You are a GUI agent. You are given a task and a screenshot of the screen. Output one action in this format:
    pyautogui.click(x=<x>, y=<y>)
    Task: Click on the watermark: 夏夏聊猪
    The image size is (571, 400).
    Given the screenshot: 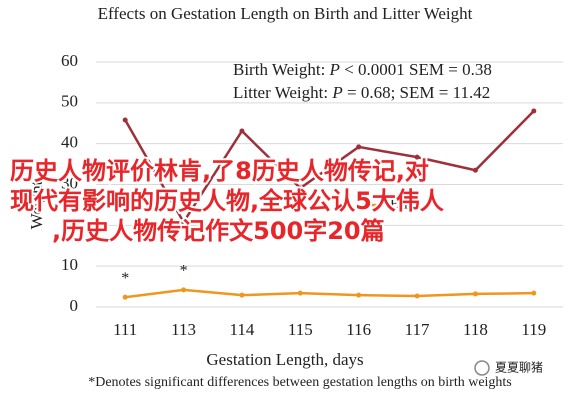 What is the action you would take?
    pyautogui.click(x=508, y=368)
    